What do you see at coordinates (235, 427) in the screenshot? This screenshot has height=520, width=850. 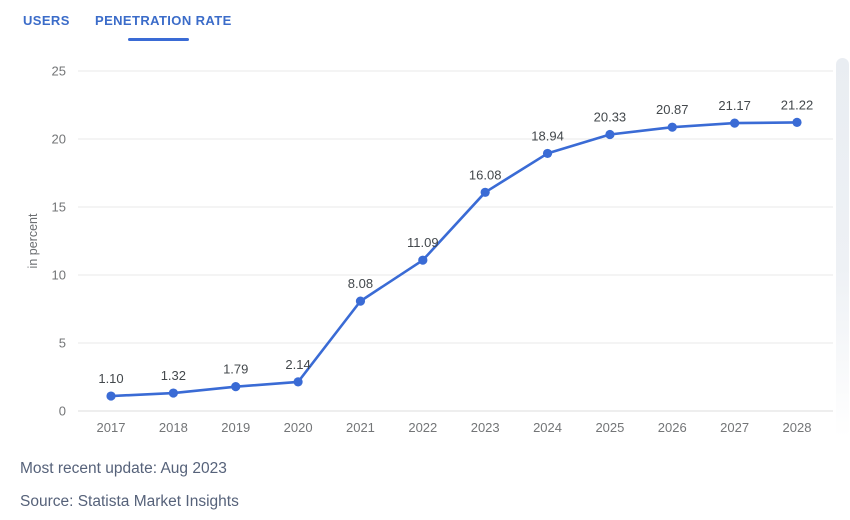 I see `x-tick-label: 2019` at bounding box center [235, 427].